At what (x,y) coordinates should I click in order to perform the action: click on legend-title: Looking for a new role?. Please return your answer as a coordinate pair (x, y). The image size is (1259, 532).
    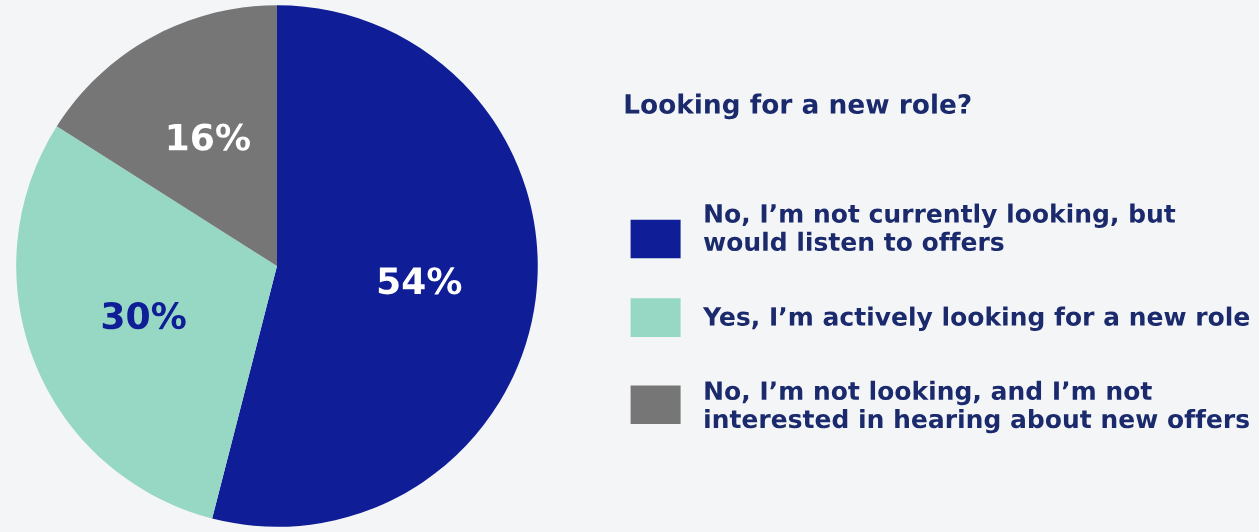
    Looking at the image, I should click on (798, 106).